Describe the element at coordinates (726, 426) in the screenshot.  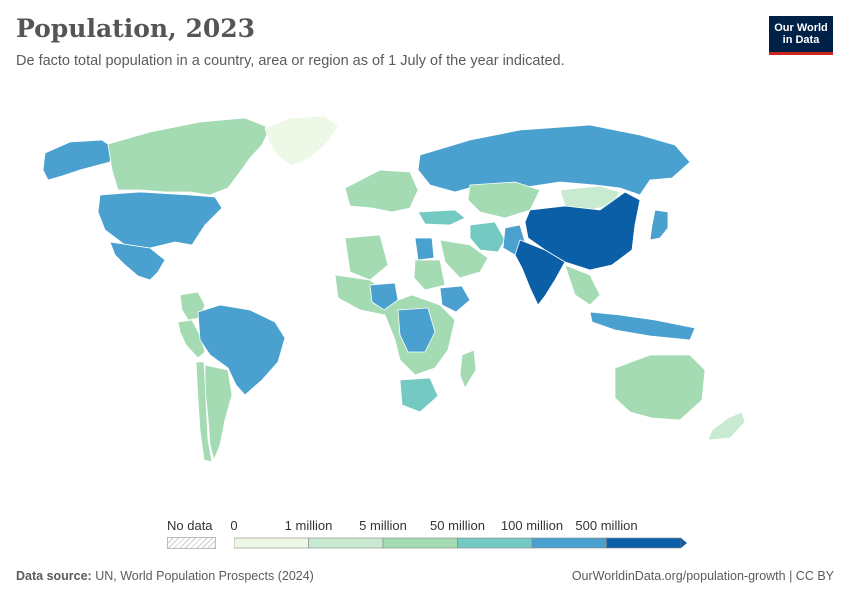
I see `country-new-zealand` at that location.